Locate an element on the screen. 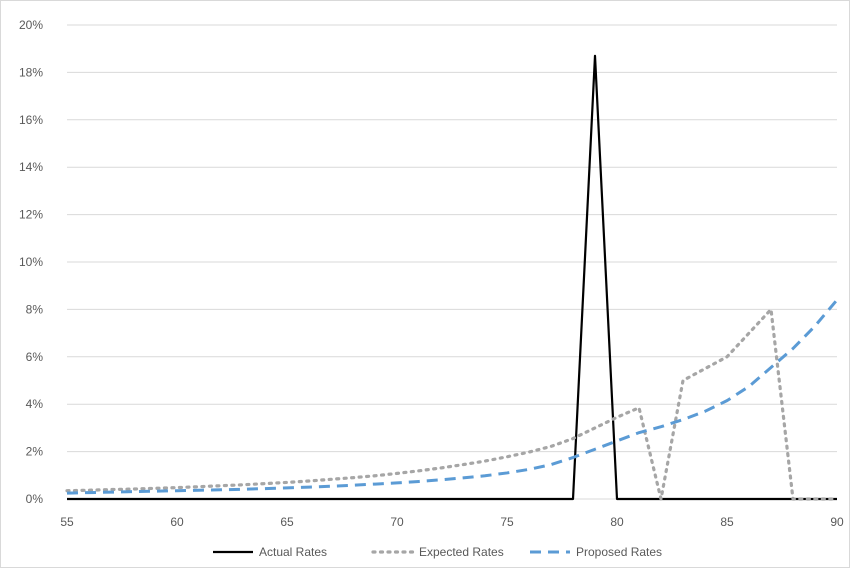 This screenshot has height=569, width=850. legend-label: Actual Rates is located at coordinates (293, 552).